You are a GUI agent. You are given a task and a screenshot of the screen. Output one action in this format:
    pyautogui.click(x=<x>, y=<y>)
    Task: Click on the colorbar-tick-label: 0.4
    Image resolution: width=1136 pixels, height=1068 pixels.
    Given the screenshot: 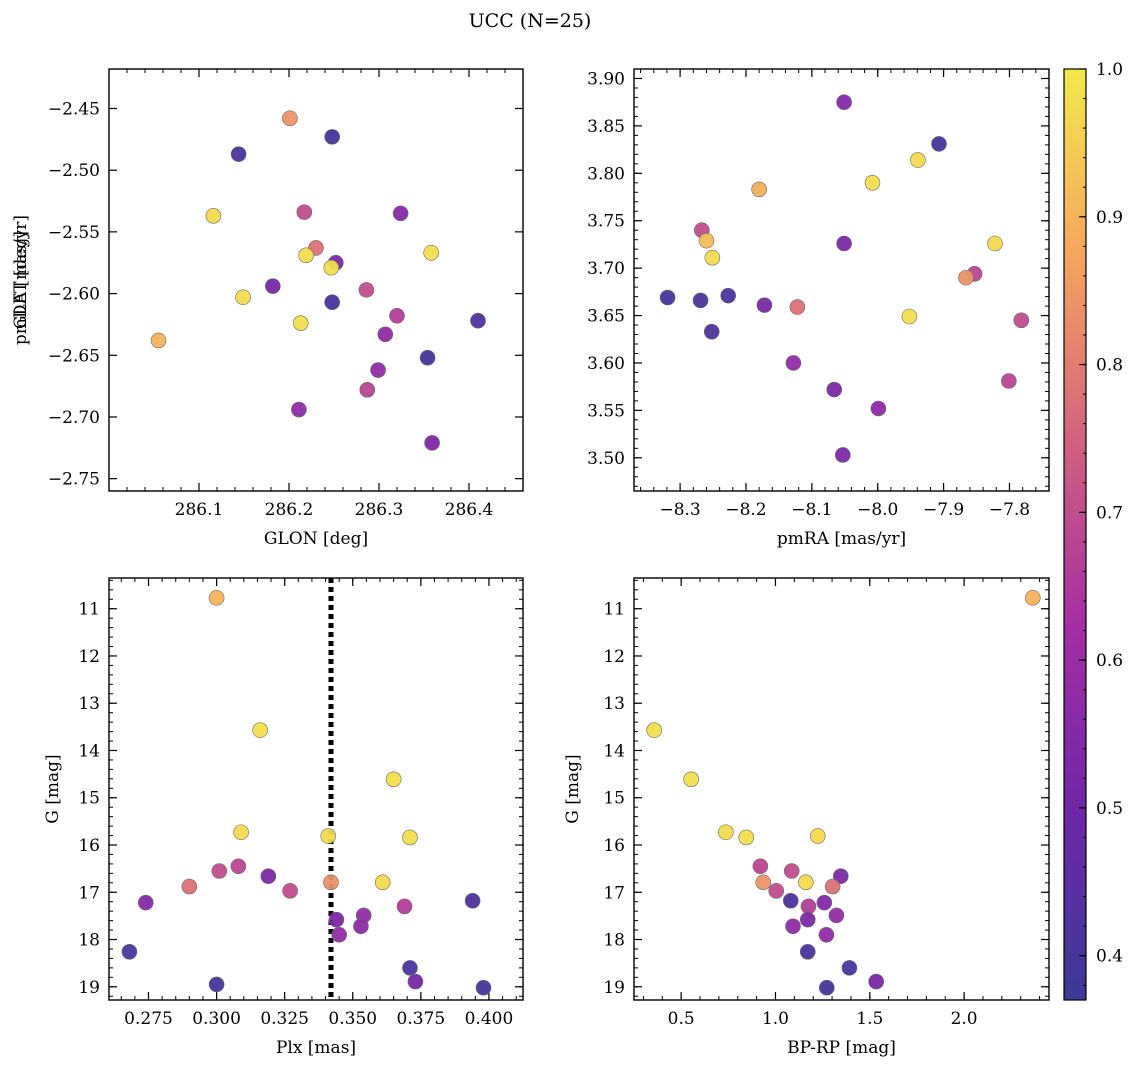 What is the action you would take?
    pyautogui.click(x=1109, y=957)
    